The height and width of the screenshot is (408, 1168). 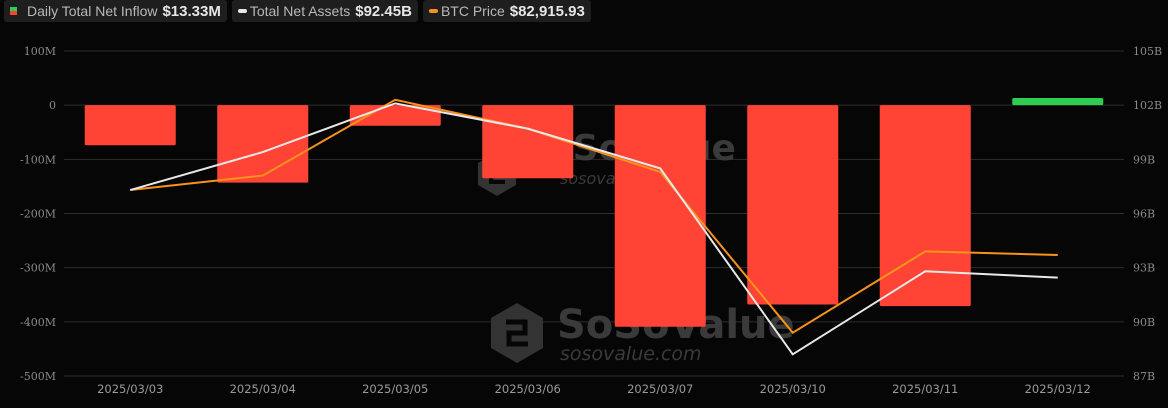 What do you see at coordinates (191, 11) in the screenshot?
I see `legend-inflow-value: $13.33M` at bounding box center [191, 11].